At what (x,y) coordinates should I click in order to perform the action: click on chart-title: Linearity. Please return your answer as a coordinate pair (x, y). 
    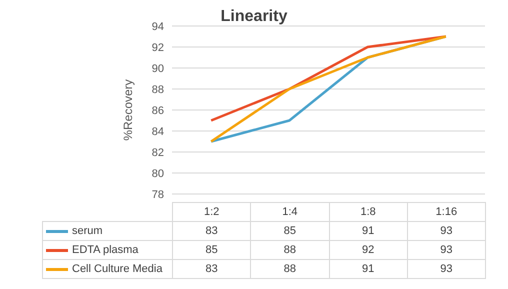
    Looking at the image, I should click on (254, 16).